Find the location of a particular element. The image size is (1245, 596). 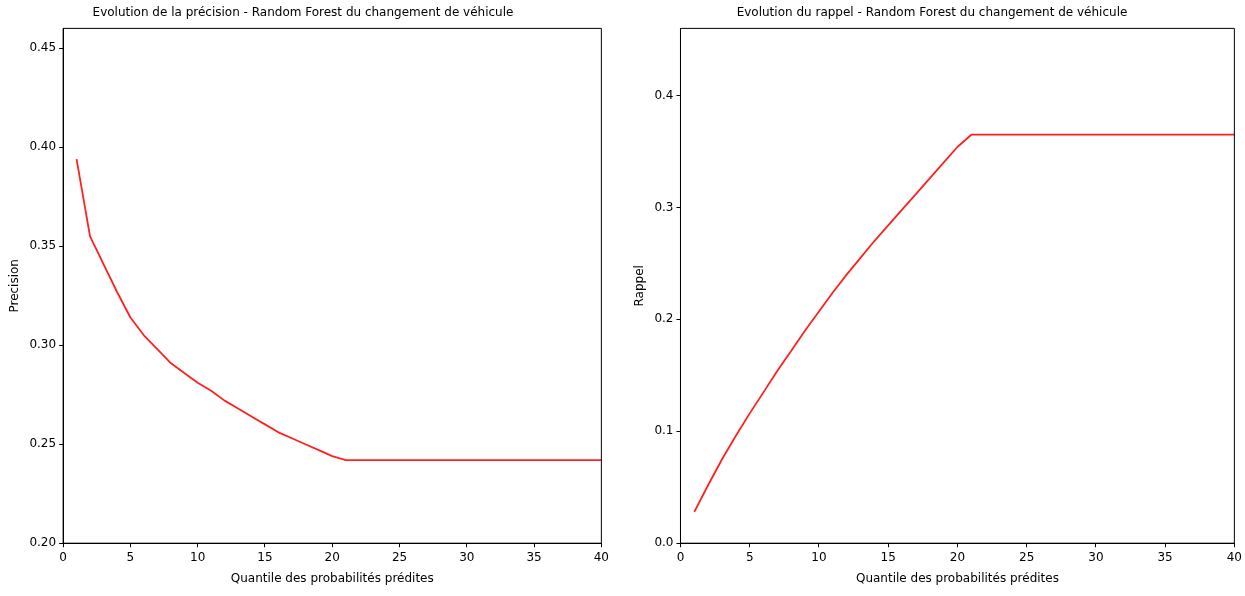

y-tick-label: 0.0 is located at coordinates (664, 542).